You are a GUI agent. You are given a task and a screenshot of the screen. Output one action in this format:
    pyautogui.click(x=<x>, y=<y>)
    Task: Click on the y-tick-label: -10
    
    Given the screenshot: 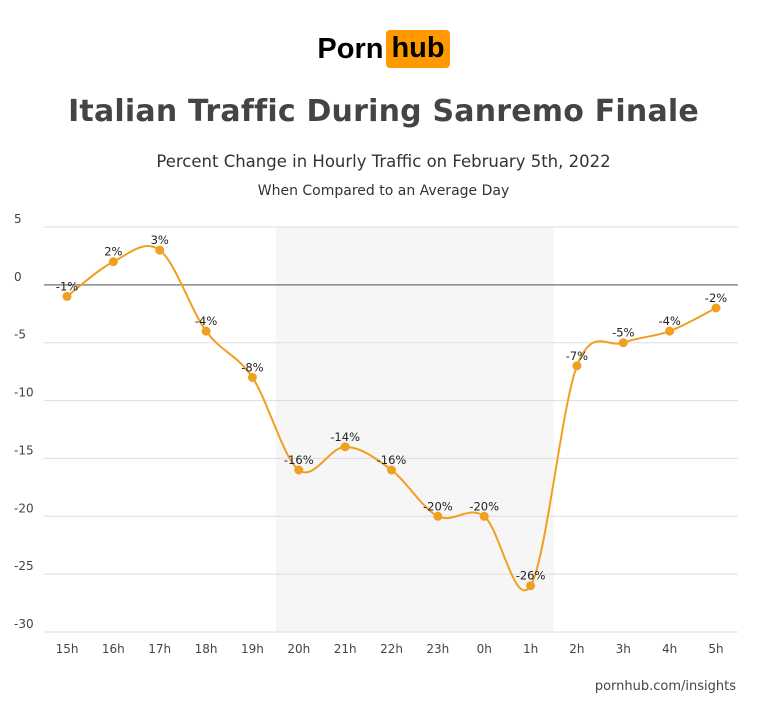 What is the action you would take?
    pyautogui.click(x=24, y=393)
    